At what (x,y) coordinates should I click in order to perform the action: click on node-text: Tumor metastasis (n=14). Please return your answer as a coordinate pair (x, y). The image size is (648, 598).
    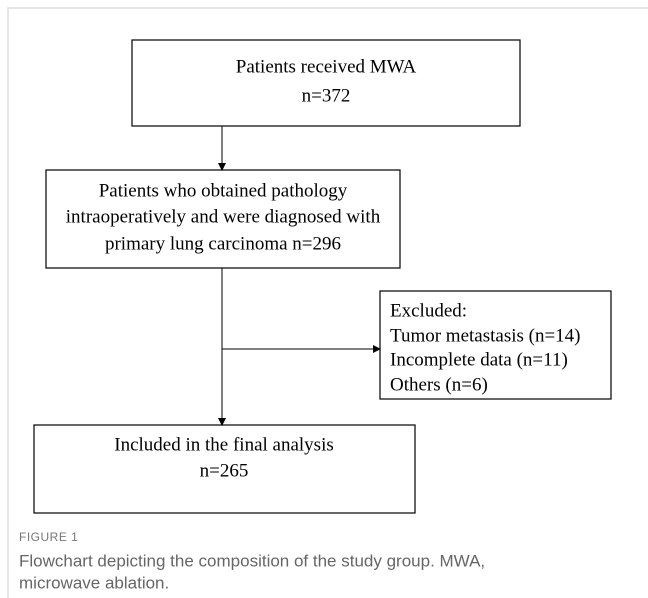
    Looking at the image, I should click on (485, 335).